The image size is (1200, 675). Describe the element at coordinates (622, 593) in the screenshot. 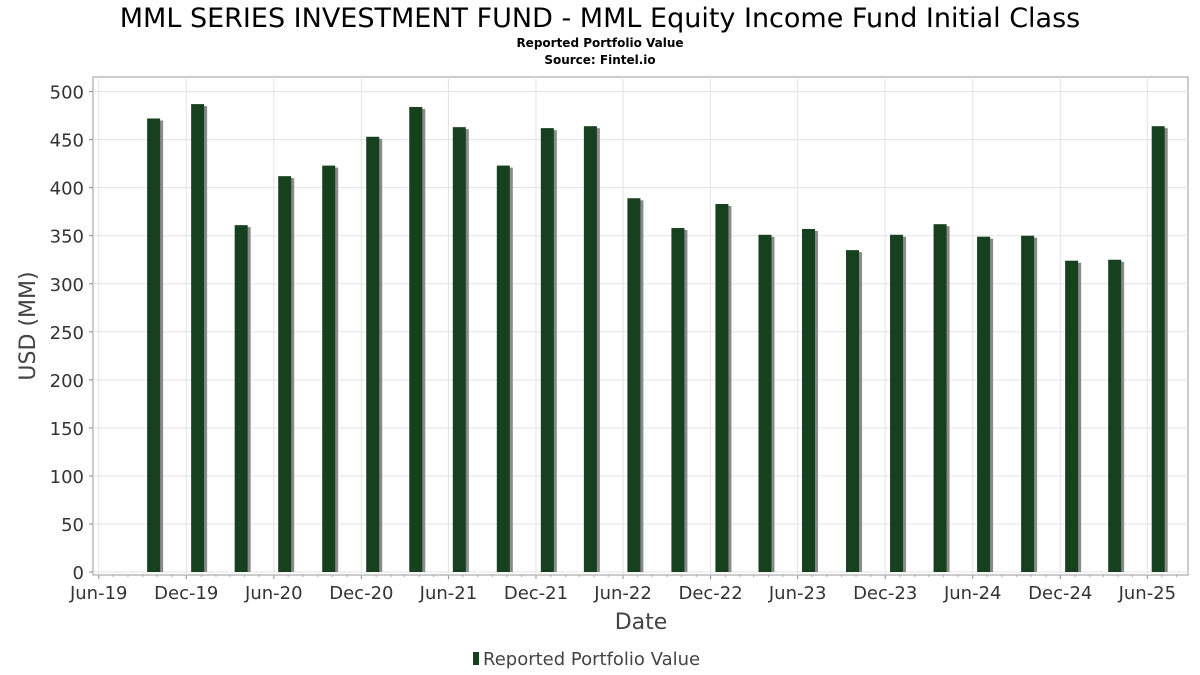

I see `x-tick-label: Jun-22` at that location.